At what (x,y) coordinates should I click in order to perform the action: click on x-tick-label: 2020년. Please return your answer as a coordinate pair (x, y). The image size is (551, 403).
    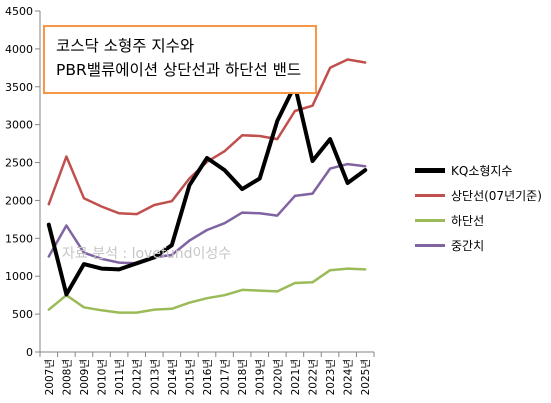
    Looking at the image, I should click on (278, 377).